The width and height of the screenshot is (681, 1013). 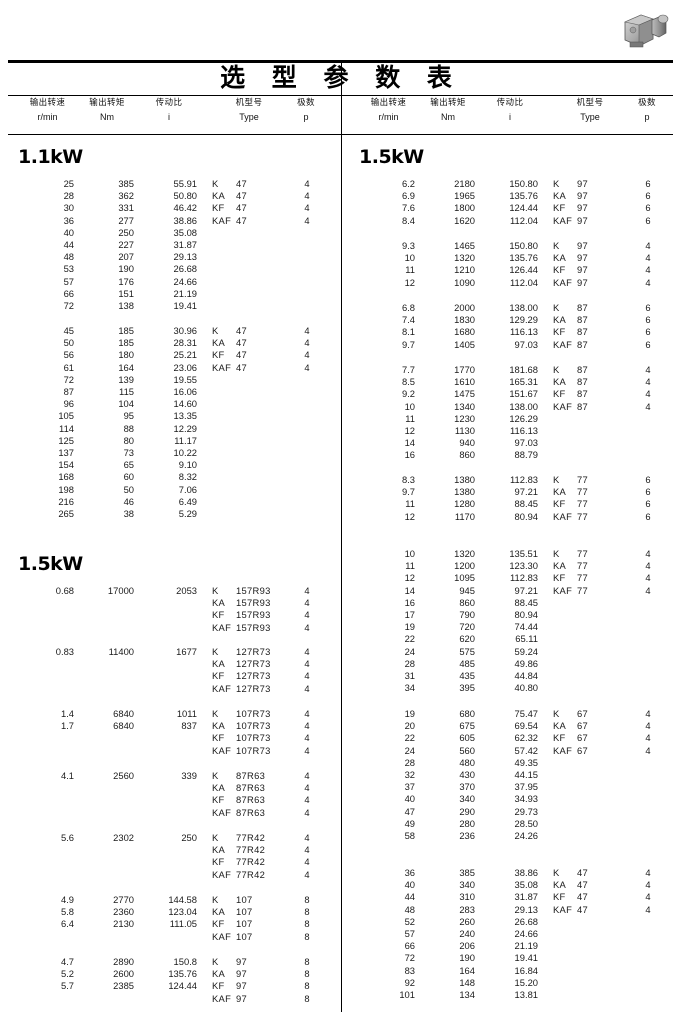 I want to click on cell-gear-ratio: 35.08, so click(x=526, y=885).